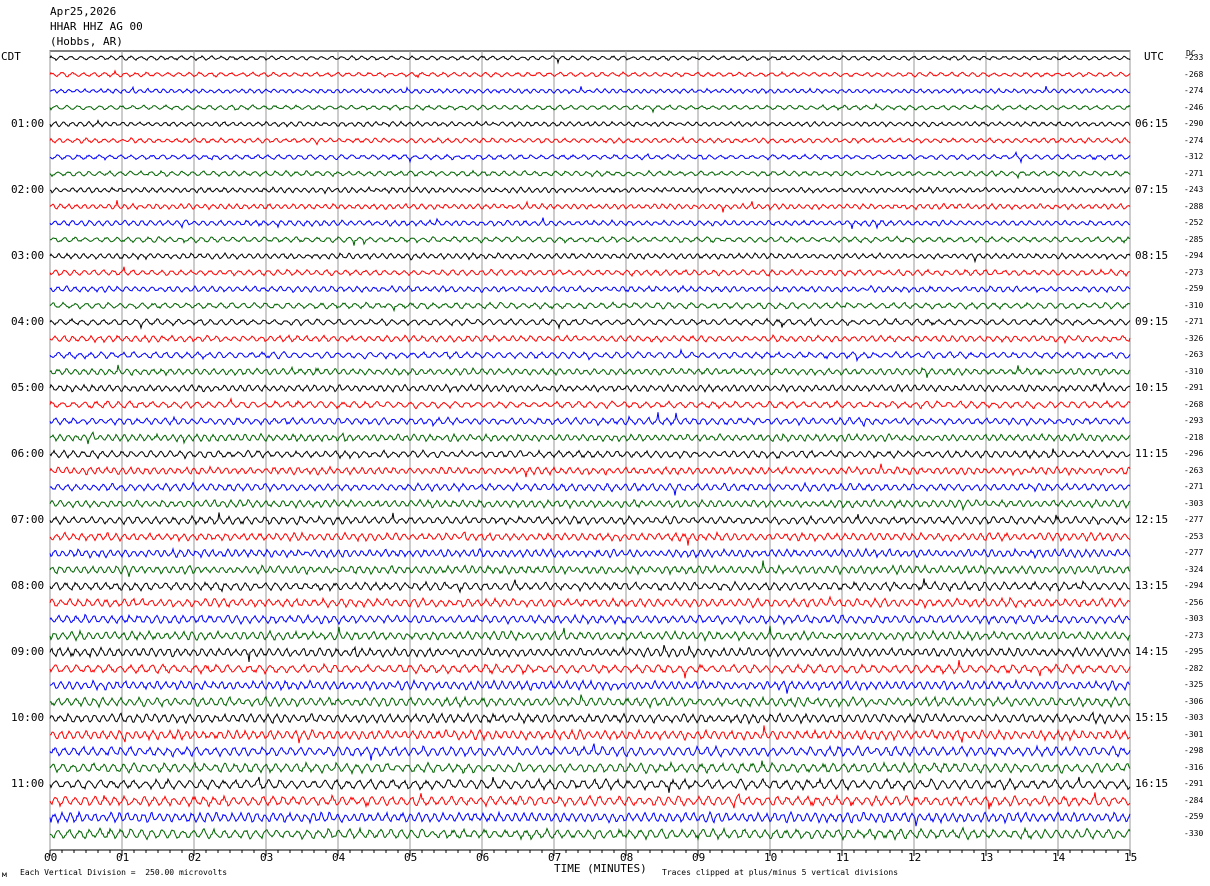 This screenshot has height=886, width=1210. I want to click on dc-offset-label: -306, so click(1194, 701).